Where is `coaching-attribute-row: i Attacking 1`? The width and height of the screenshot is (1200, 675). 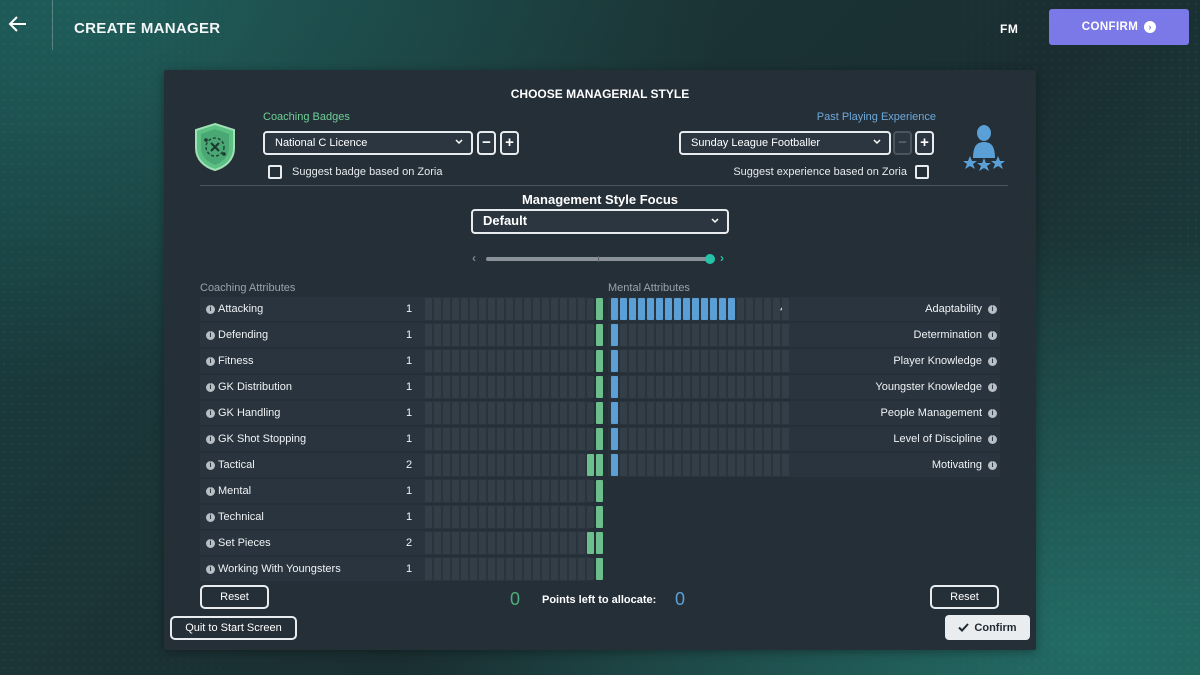
coaching-attribute-row: i Attacking 1 is located at coordinates (401, 309).